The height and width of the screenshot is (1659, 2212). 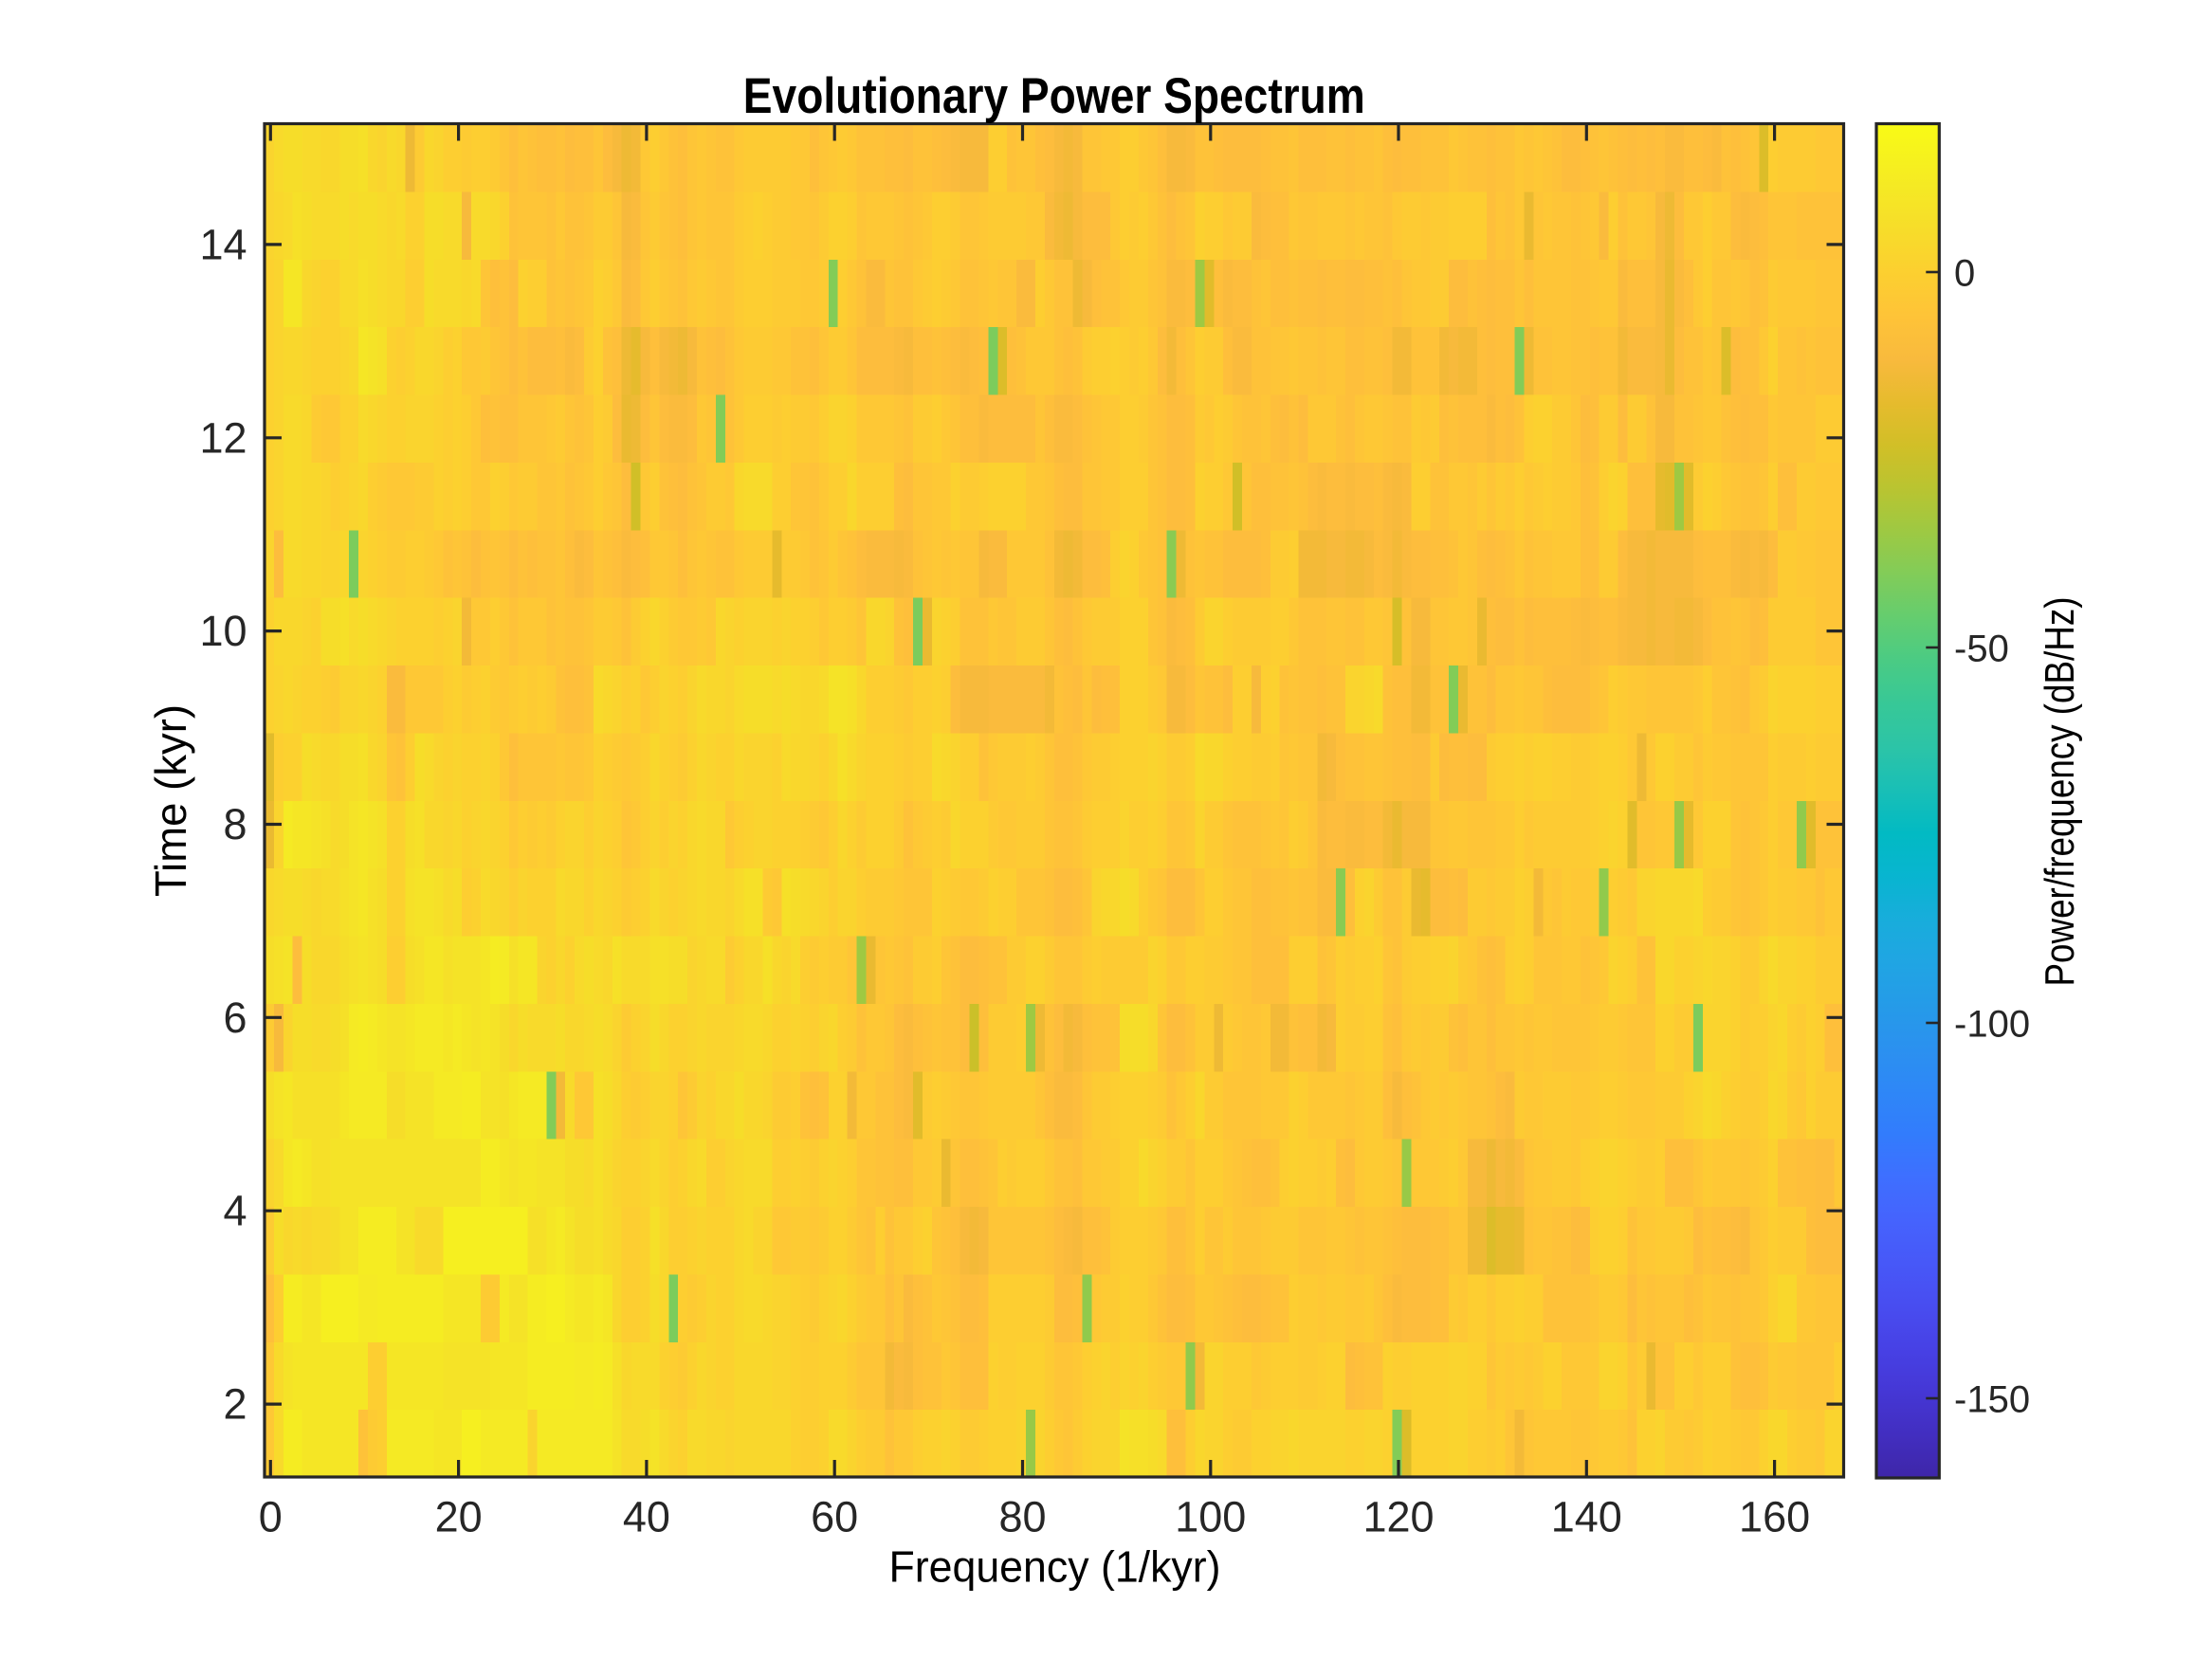 I want to click on svg-text: 4, so click(x=235, y=1211).